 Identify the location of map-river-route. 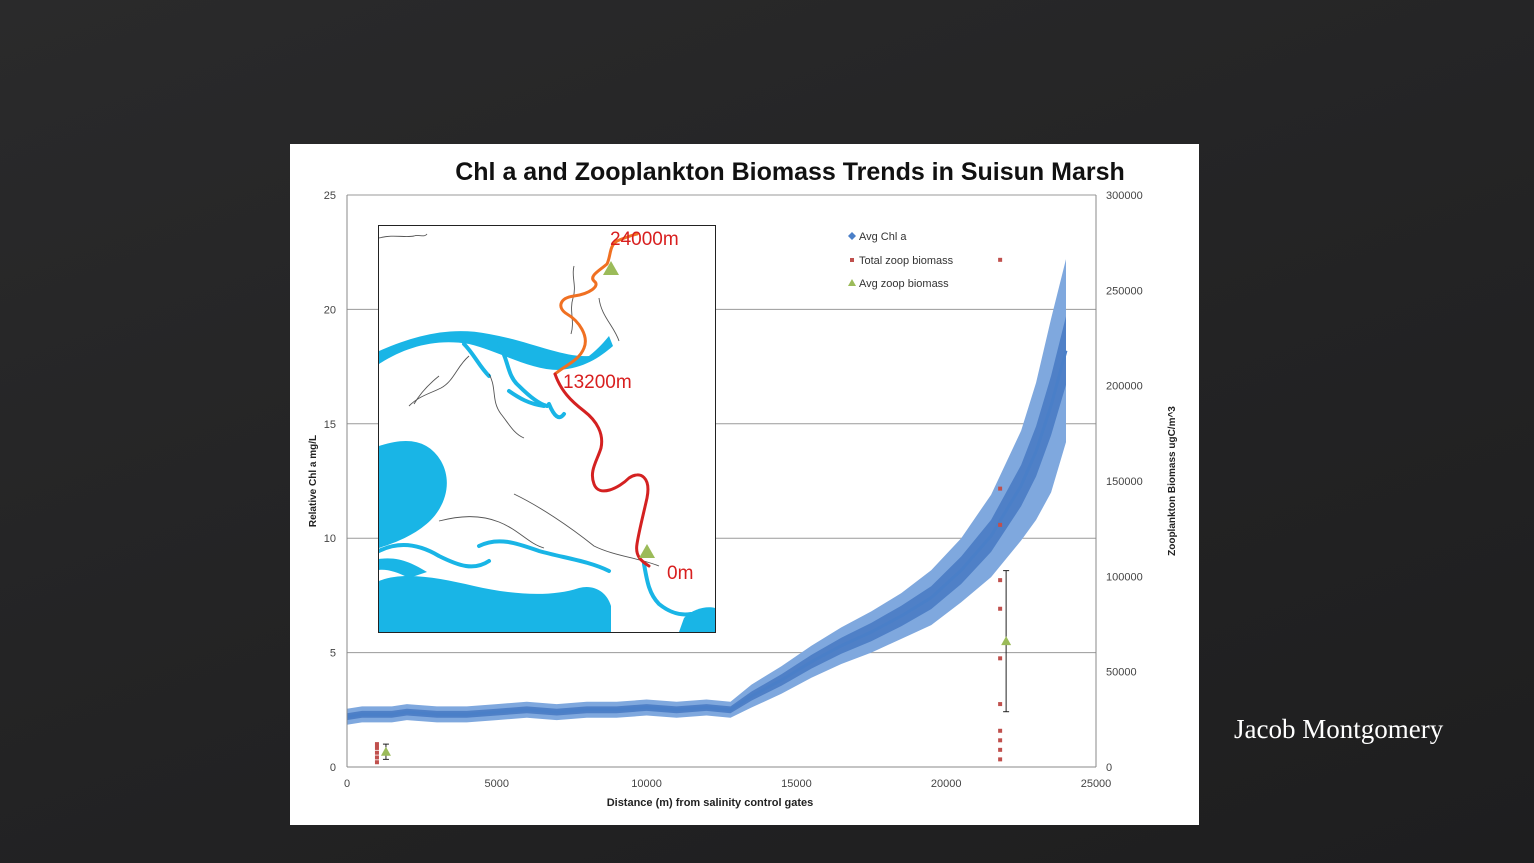
(602, 400).